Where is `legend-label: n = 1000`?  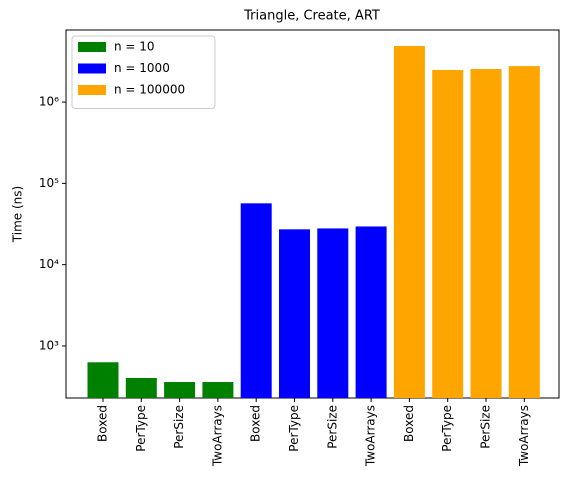
legend-label: n = 1000 is located at coordinates (142, 68).